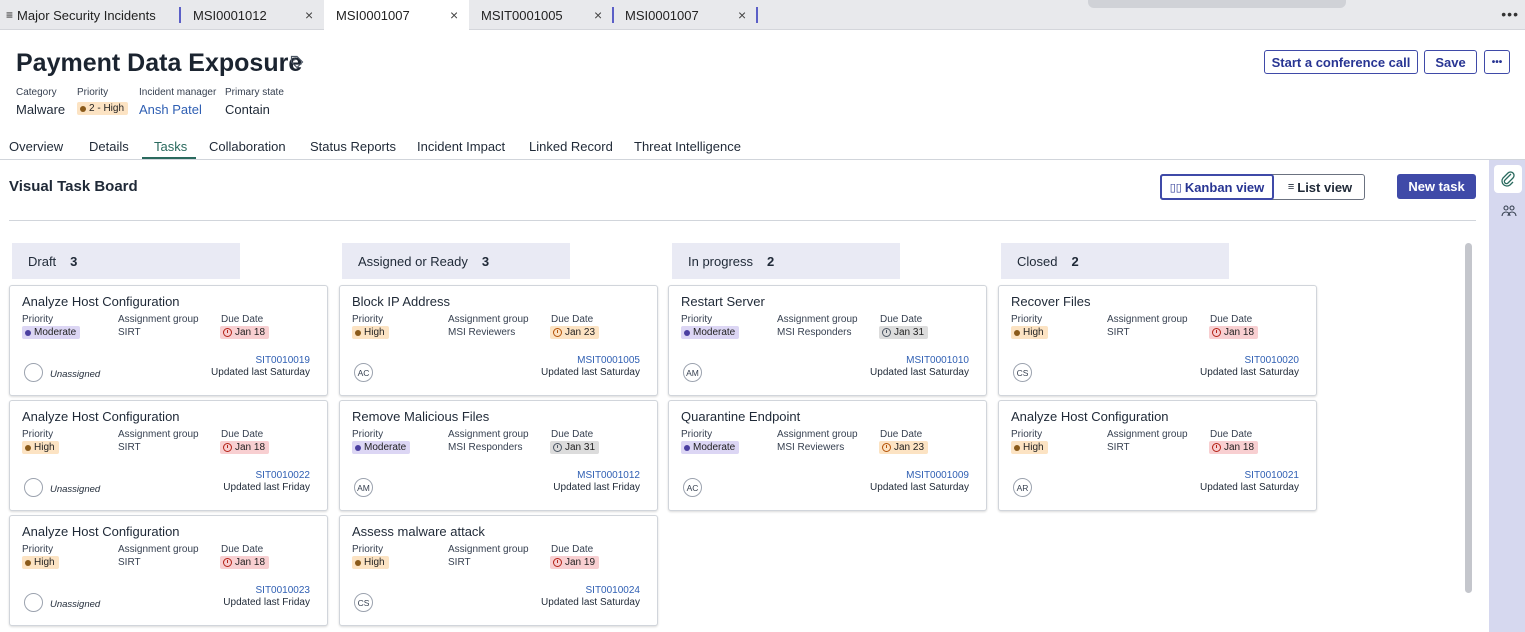 Image resolution: width=1525 pixels, height=632 pixels. Describe the element at coordinates (608, 360) in the screenshot. I see `task-number-link: MSIT0001005` at that location.